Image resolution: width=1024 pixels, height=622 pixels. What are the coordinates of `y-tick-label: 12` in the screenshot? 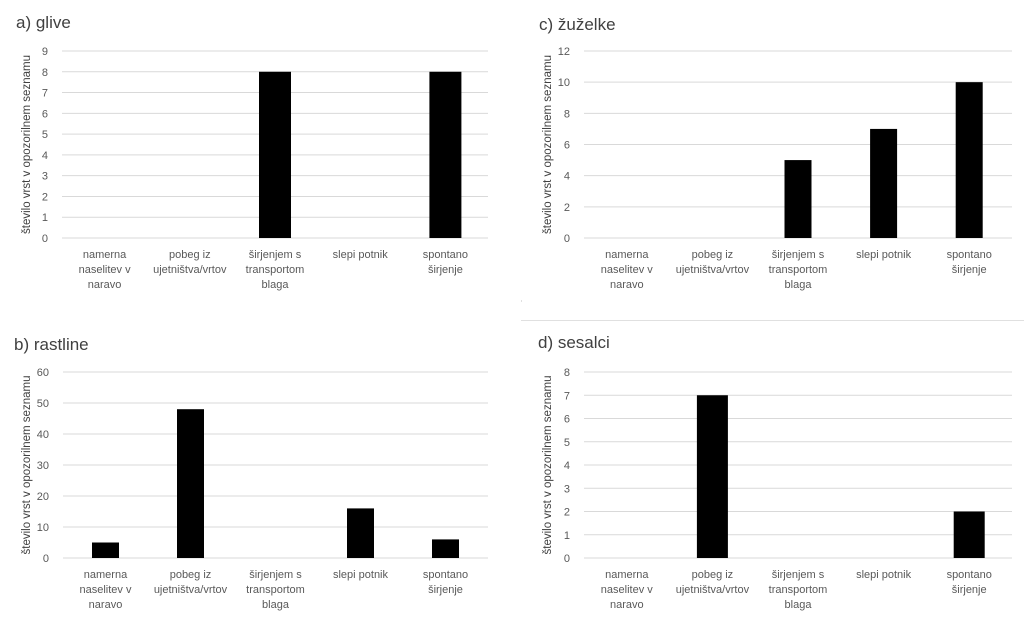 It's located at (564, 52).